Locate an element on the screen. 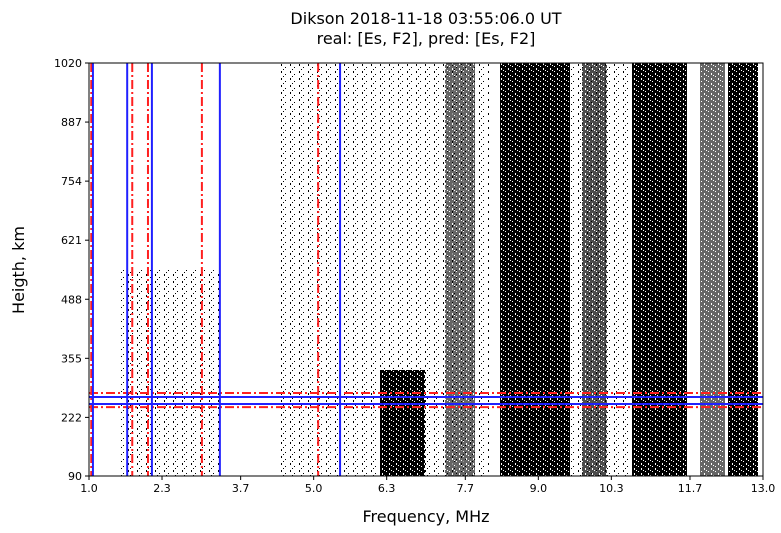 This screenshot has width=781, height=533. x-tick-label: 3.7 is located at coordinates (241, 488).